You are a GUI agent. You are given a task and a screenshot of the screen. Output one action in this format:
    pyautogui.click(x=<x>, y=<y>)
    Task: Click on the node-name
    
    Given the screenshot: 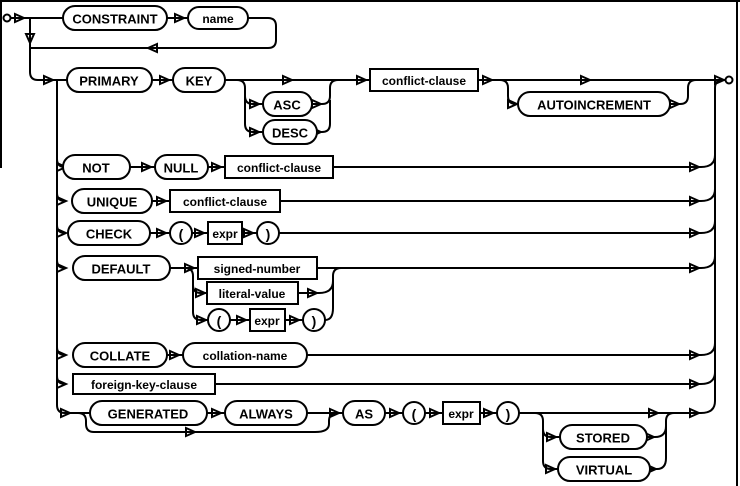 What is the action you would take?
    pyautogui.click(x=218, y=18)
    